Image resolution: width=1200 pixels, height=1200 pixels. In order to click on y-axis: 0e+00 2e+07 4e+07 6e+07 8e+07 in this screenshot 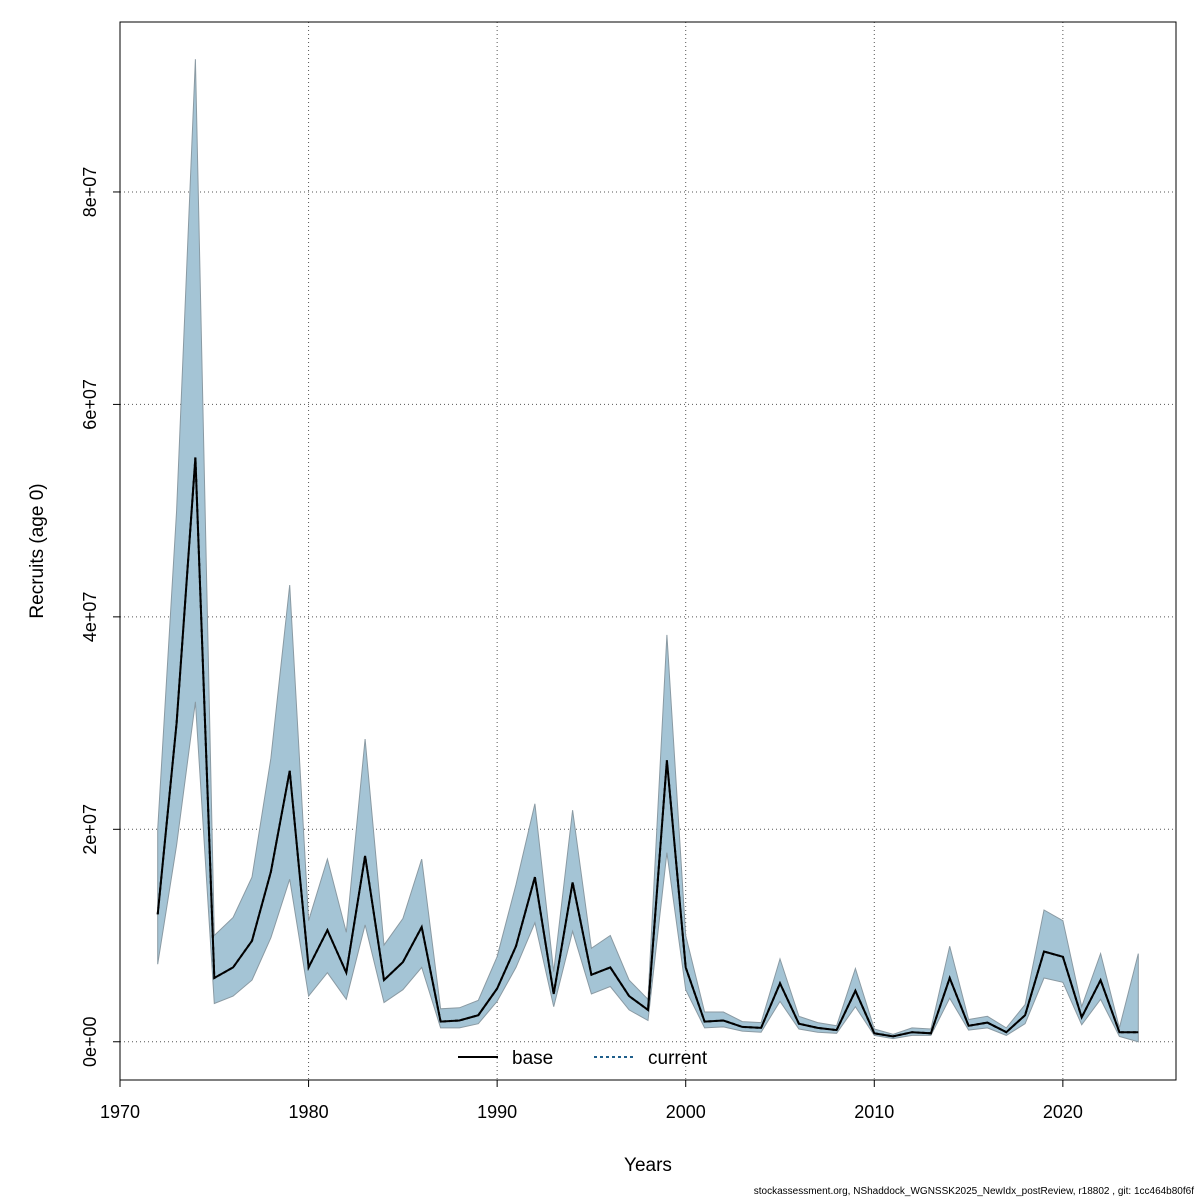, I will do `click(100, 617)`.